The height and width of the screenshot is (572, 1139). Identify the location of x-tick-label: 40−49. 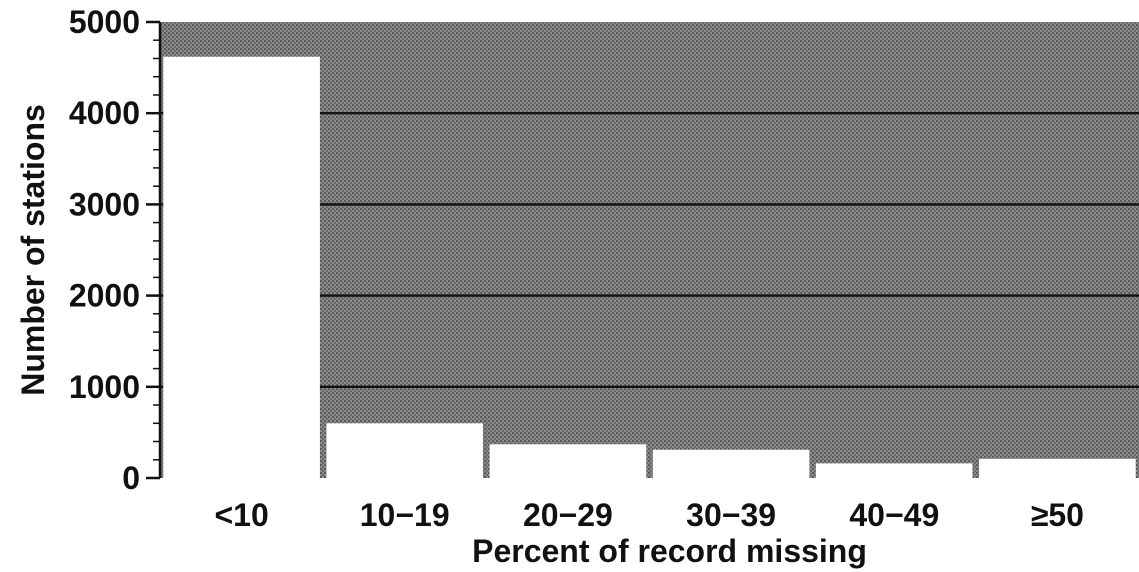
(894, 515).